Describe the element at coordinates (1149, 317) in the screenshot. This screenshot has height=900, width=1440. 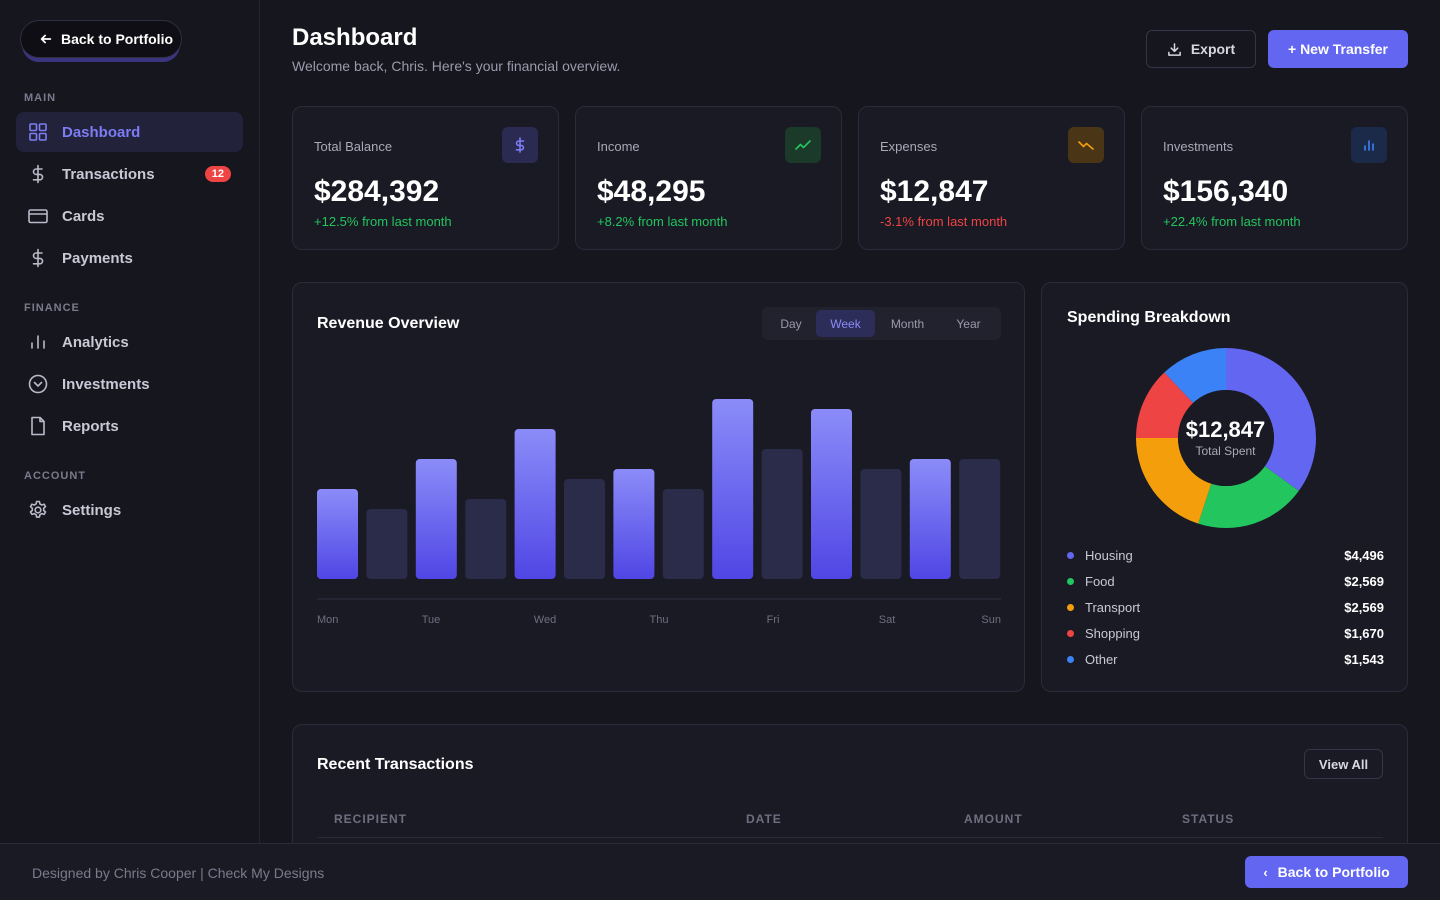
I see `spending-title: Spending Breakdown` at that location.